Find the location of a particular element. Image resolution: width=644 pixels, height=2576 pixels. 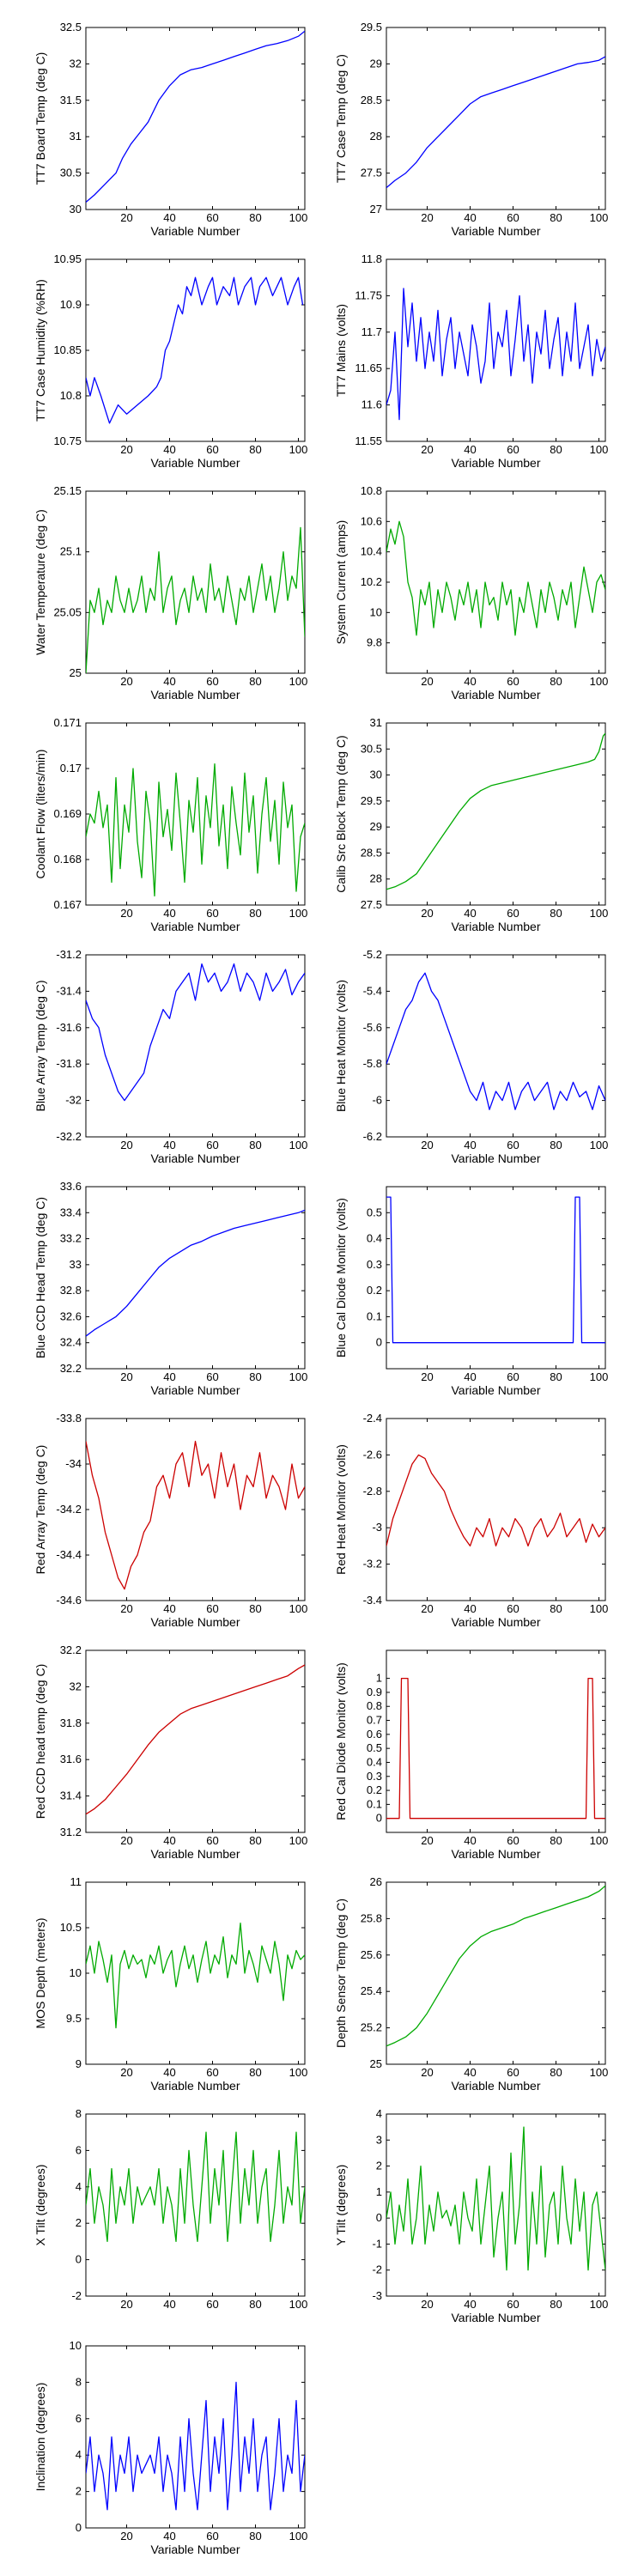

y-tick-label: -32 is located at coordinates (74, 1100).